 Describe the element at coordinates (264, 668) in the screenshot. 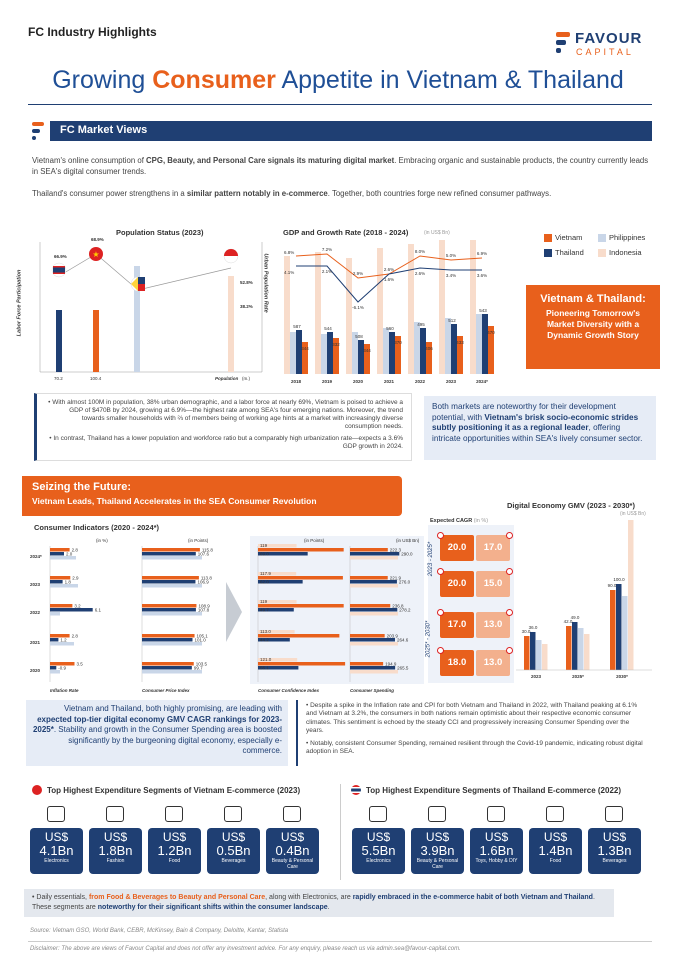

I see `ci-cci-th-label-4: 56.1` at that location.